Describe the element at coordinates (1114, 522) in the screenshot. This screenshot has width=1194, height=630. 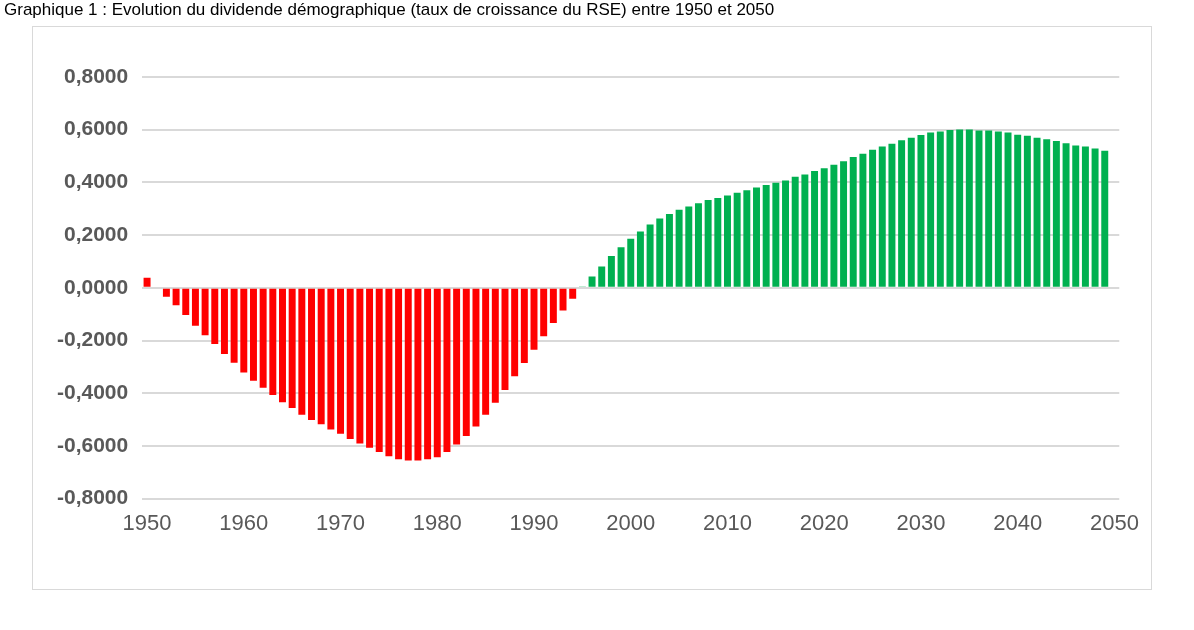
I see `x-tick-label: 2050` at that location.